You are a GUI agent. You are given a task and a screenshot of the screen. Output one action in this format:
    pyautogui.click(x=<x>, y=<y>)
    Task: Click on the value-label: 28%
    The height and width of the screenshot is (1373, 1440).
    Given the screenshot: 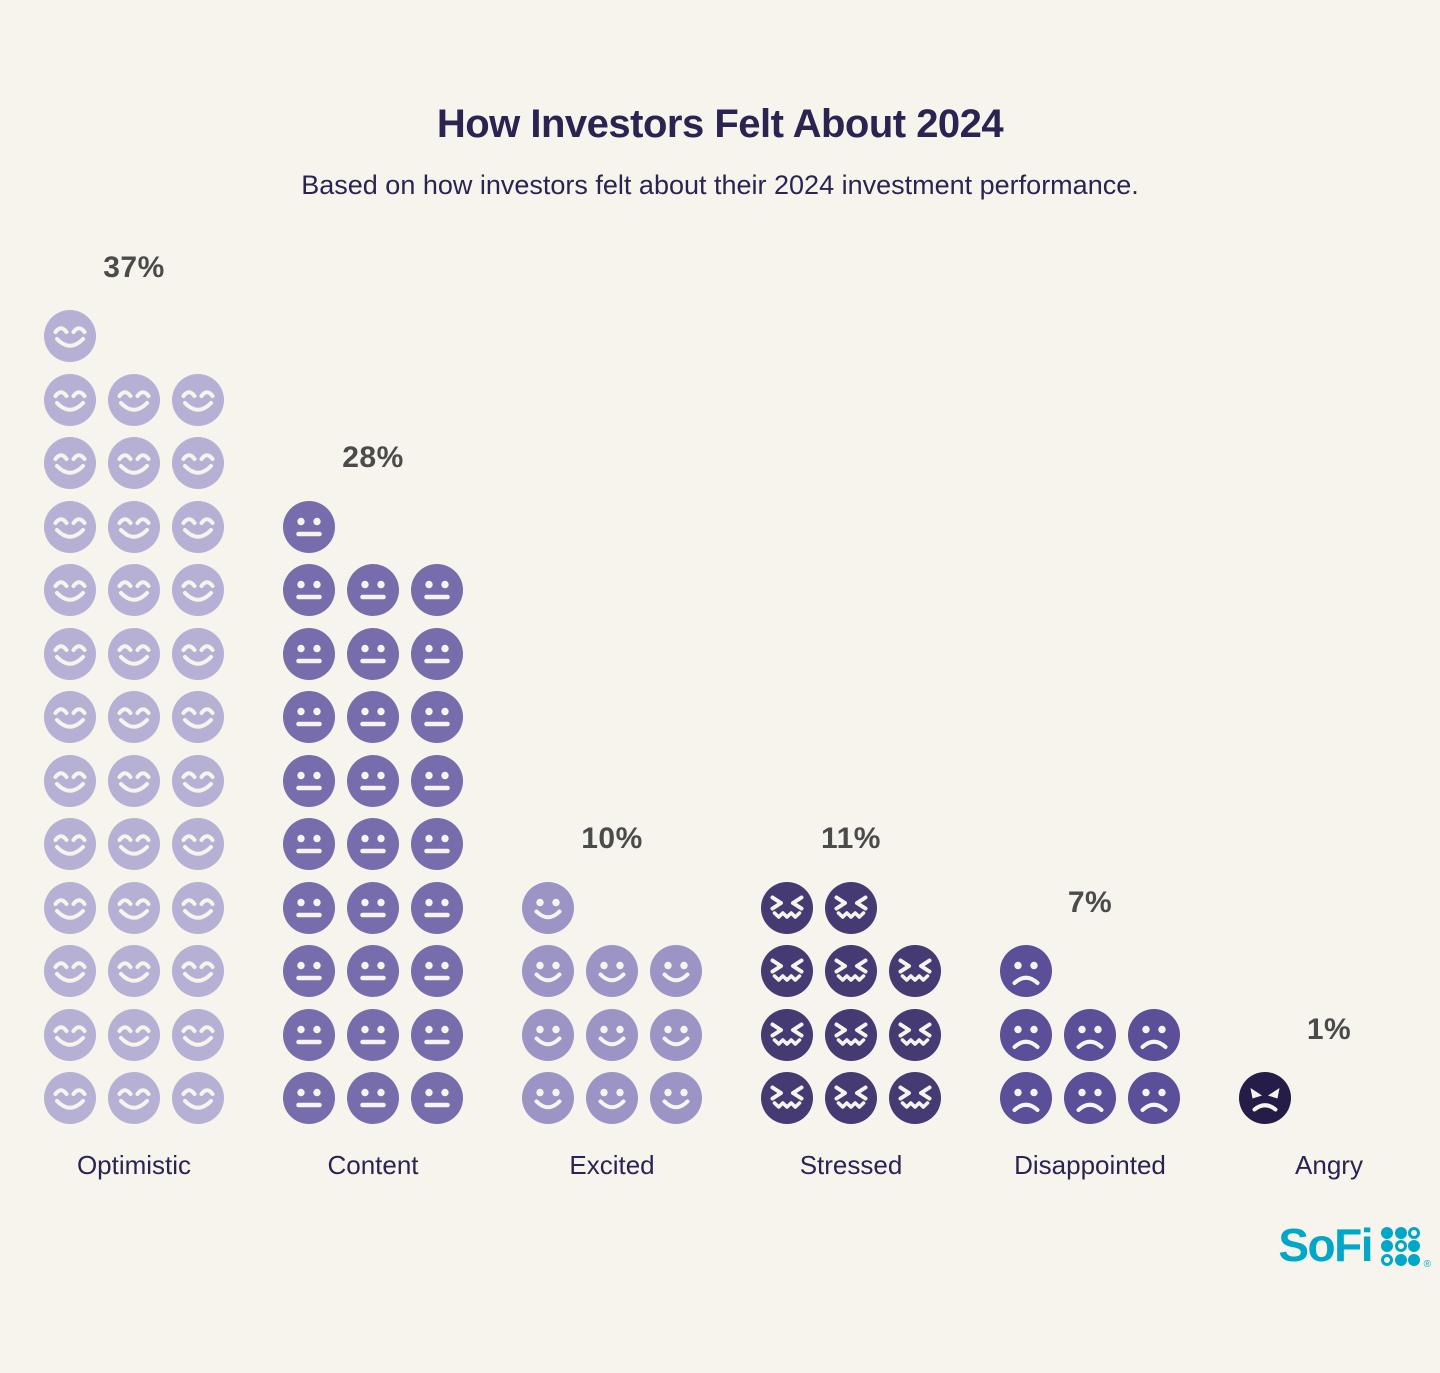 What is the action you would take?
    pyautogui.click(x=373, y=457)
    